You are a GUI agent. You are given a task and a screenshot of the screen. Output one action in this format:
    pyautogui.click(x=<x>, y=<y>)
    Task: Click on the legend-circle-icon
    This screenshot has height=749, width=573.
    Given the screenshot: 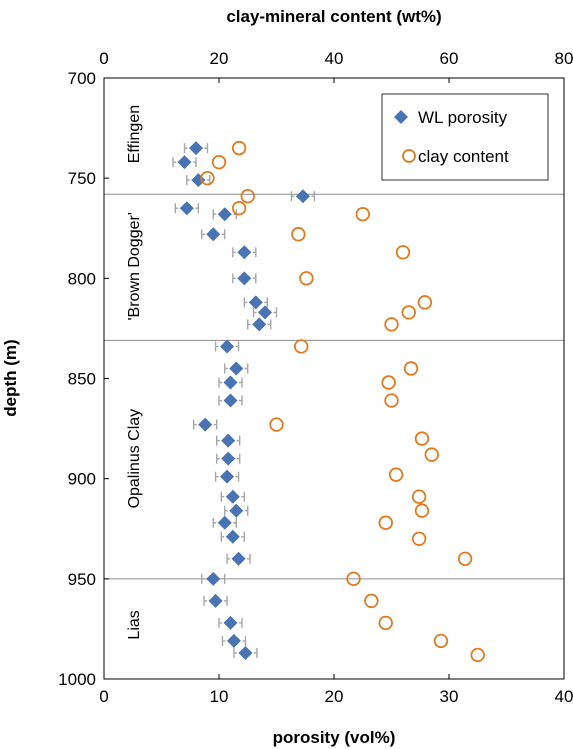 What is the action you would take?
    pyautogui.click(x=409, y=156)
    